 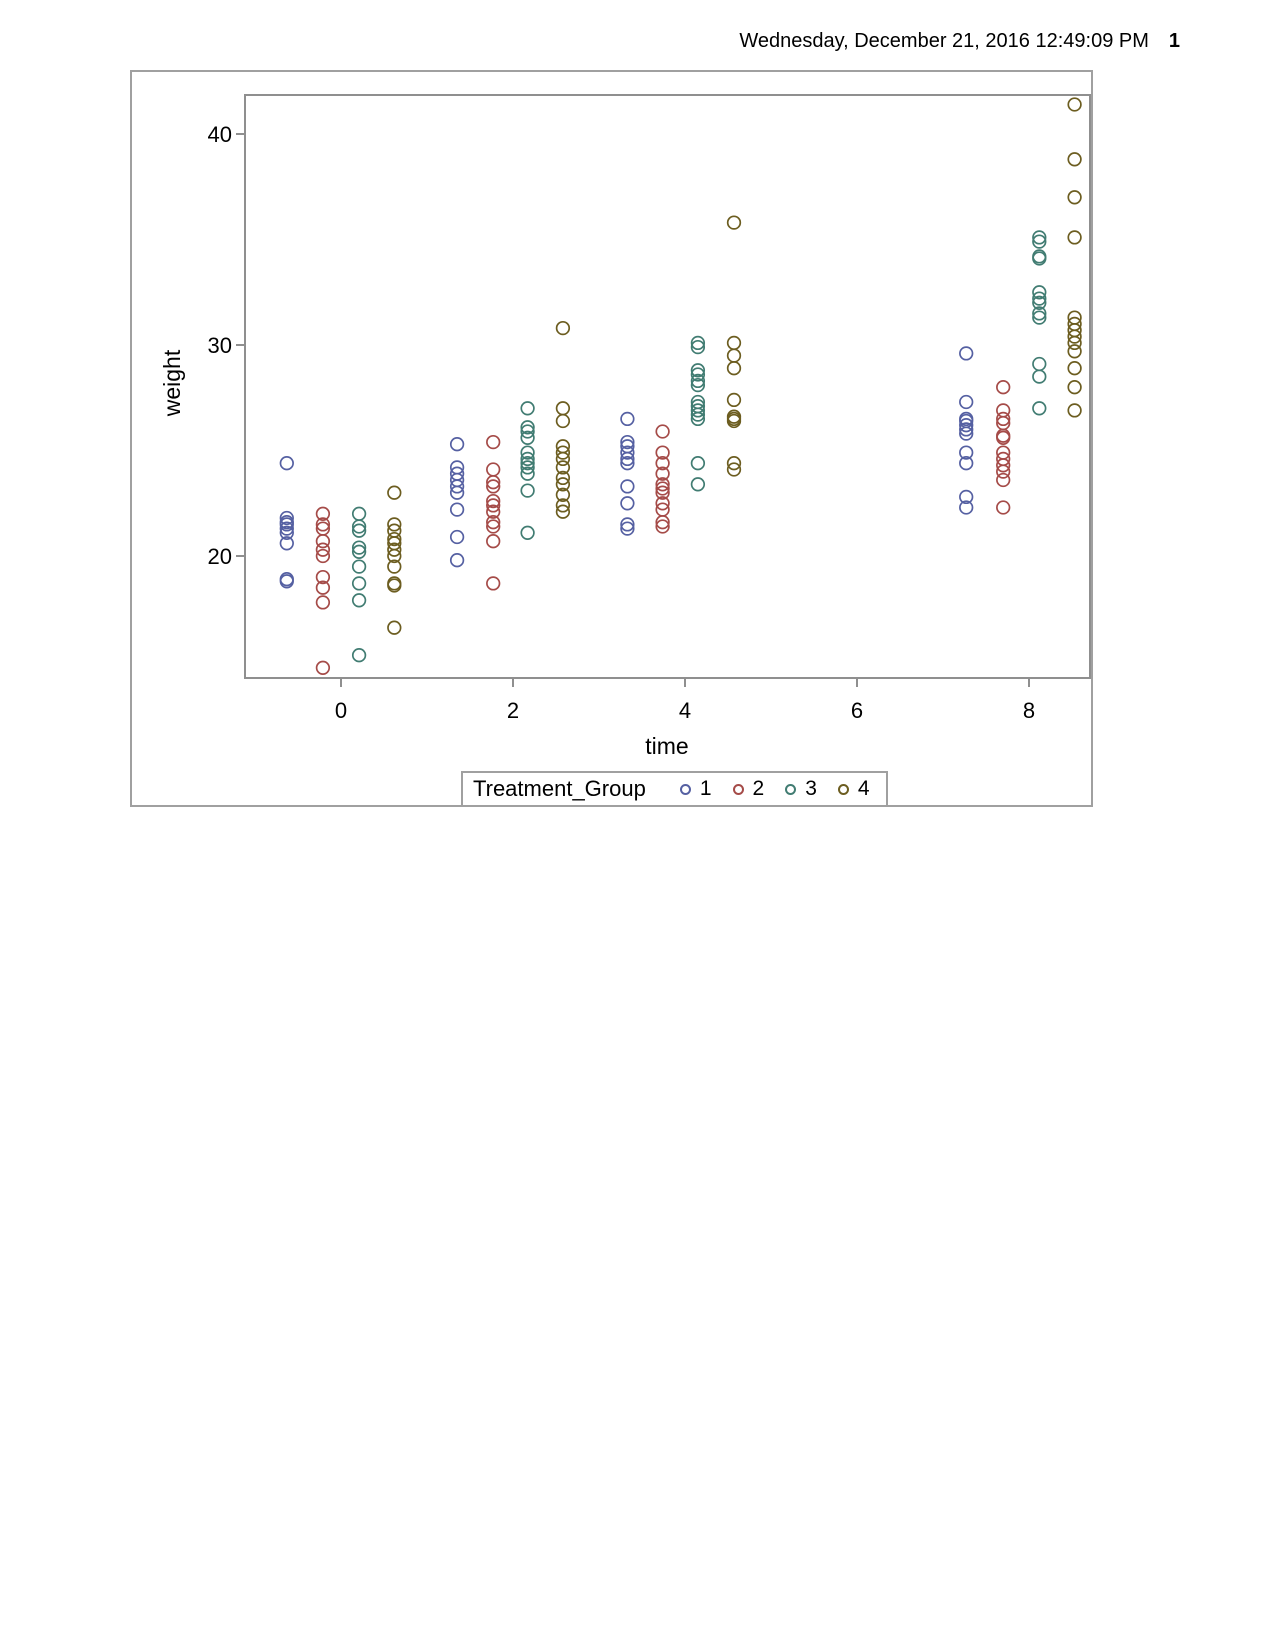 What do you see at coordinates (944, 41) in the screenshot?
I see `header-datetime: Wednesday, December 21, 2016 12:49:09 PM` at bounding box center [944, 41].